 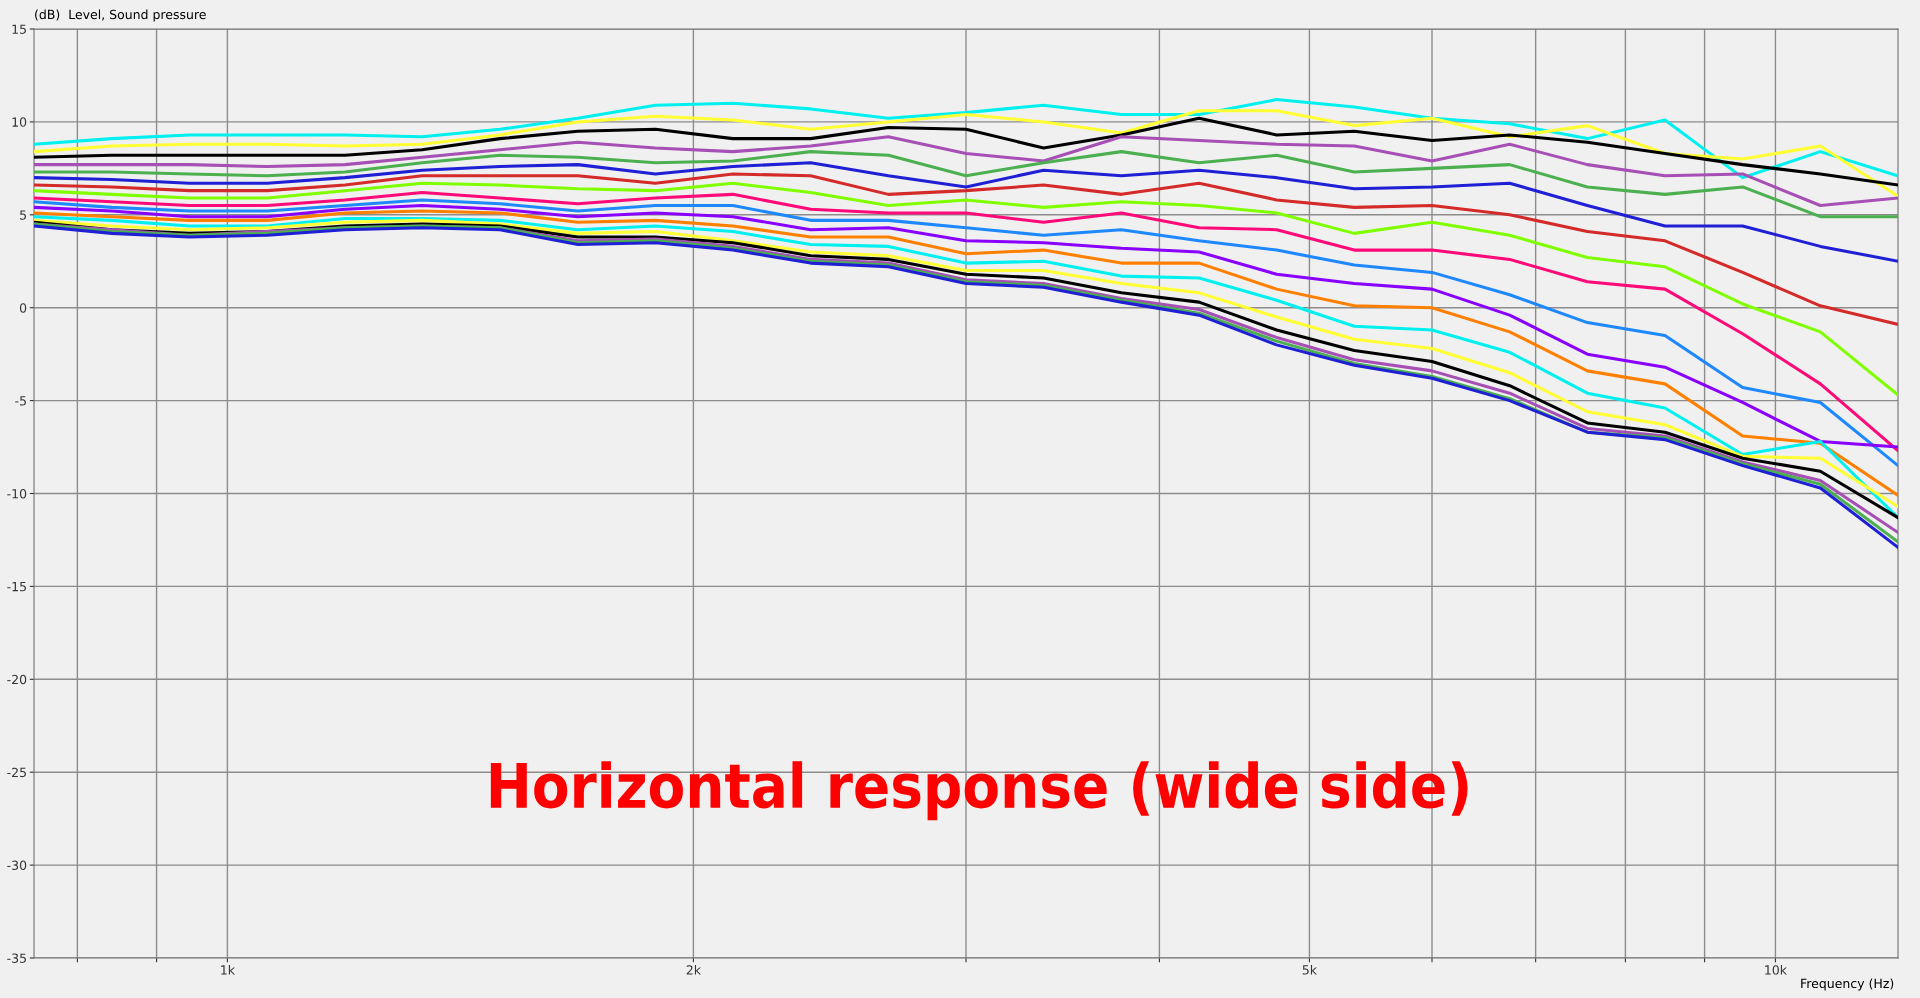 What do you see at coordinates (1776, 969) in the screenshot?
I see `x-tick-label: 10k` at bounding box center [1776, 969].